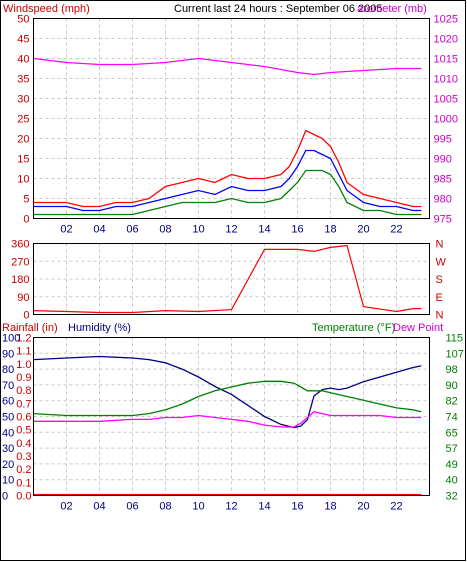 The height and width of the screenshot is (562, 467). I want to click on barometer-tick-label: 1020, so click(446, 40).